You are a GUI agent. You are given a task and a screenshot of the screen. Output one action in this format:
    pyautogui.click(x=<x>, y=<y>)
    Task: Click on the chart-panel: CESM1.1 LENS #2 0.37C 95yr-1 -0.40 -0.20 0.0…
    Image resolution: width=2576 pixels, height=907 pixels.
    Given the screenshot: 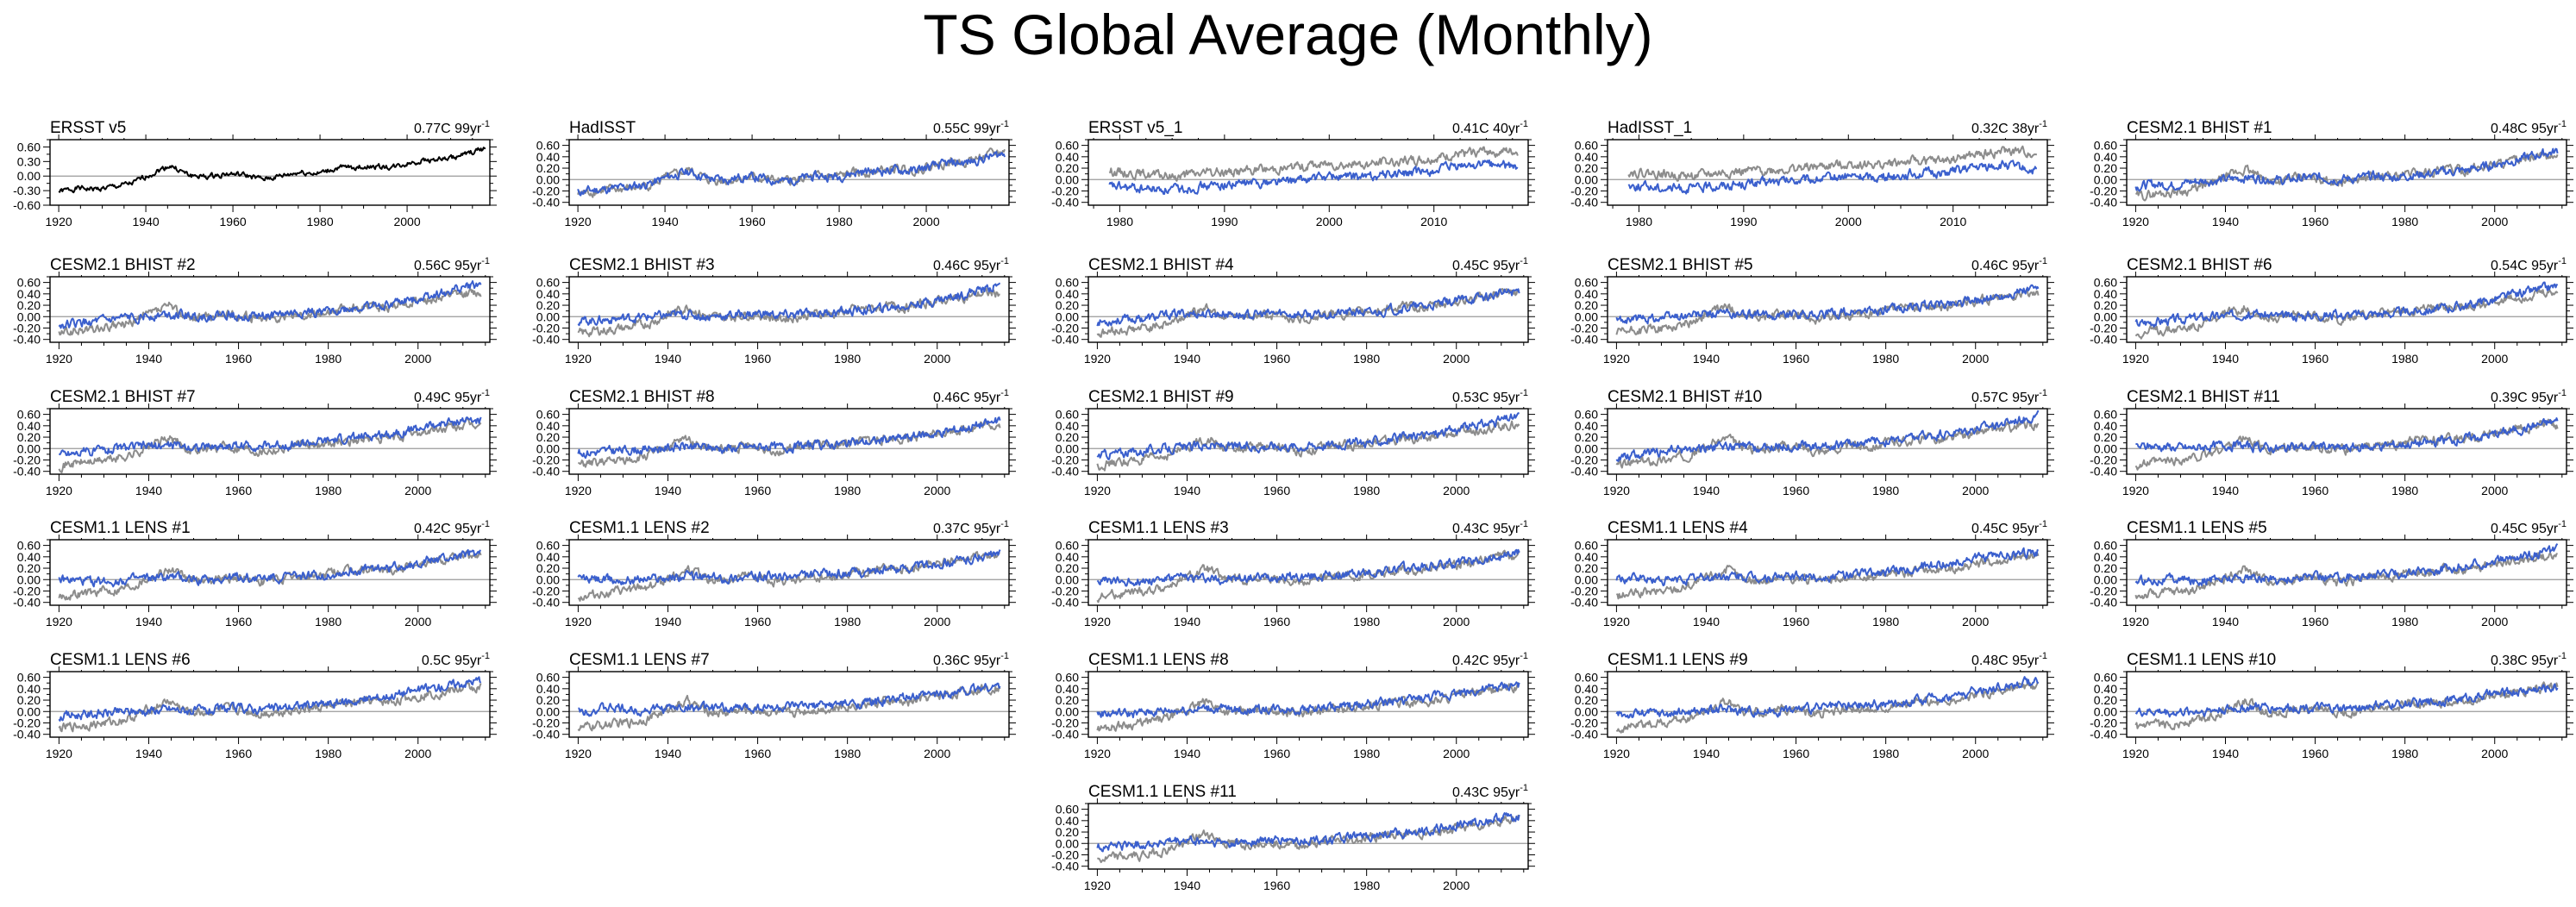 What is the action you would take?
    pyautogui.click(x=773, y=575)
    